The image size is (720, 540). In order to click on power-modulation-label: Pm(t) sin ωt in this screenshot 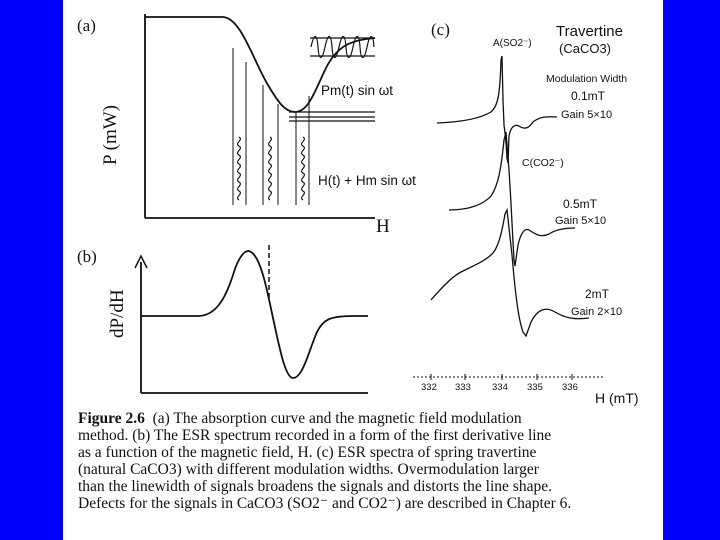, I will do `click(357, 90)`.